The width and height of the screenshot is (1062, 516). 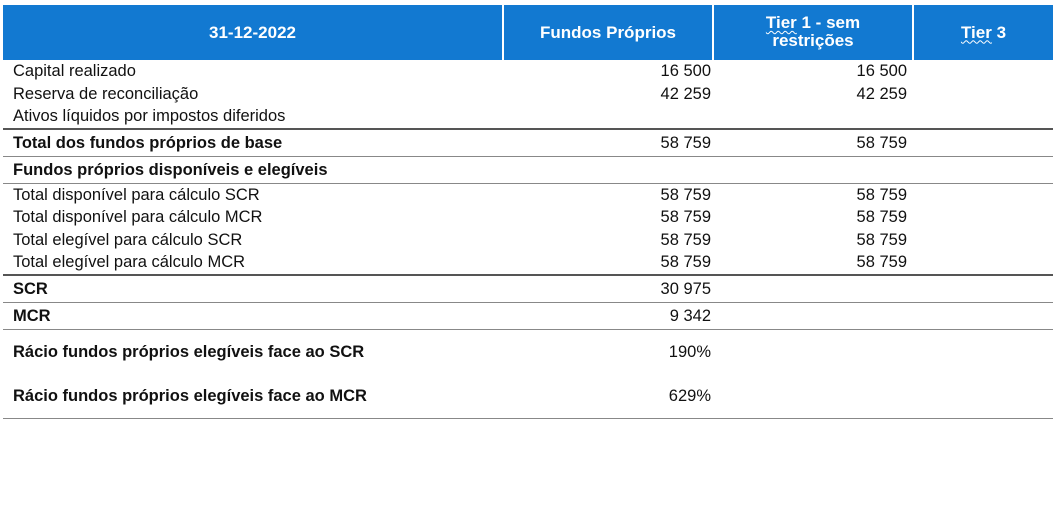 I want to click on row-label: Total elegível para cálculo MCR, so click(x=129, y=262).